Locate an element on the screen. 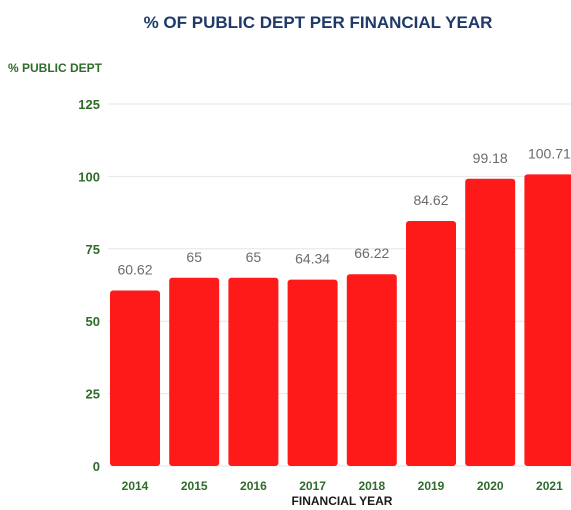 The width and height of the screenshot is (571, 510). bar-2015 is located at coordinates (194, 371).